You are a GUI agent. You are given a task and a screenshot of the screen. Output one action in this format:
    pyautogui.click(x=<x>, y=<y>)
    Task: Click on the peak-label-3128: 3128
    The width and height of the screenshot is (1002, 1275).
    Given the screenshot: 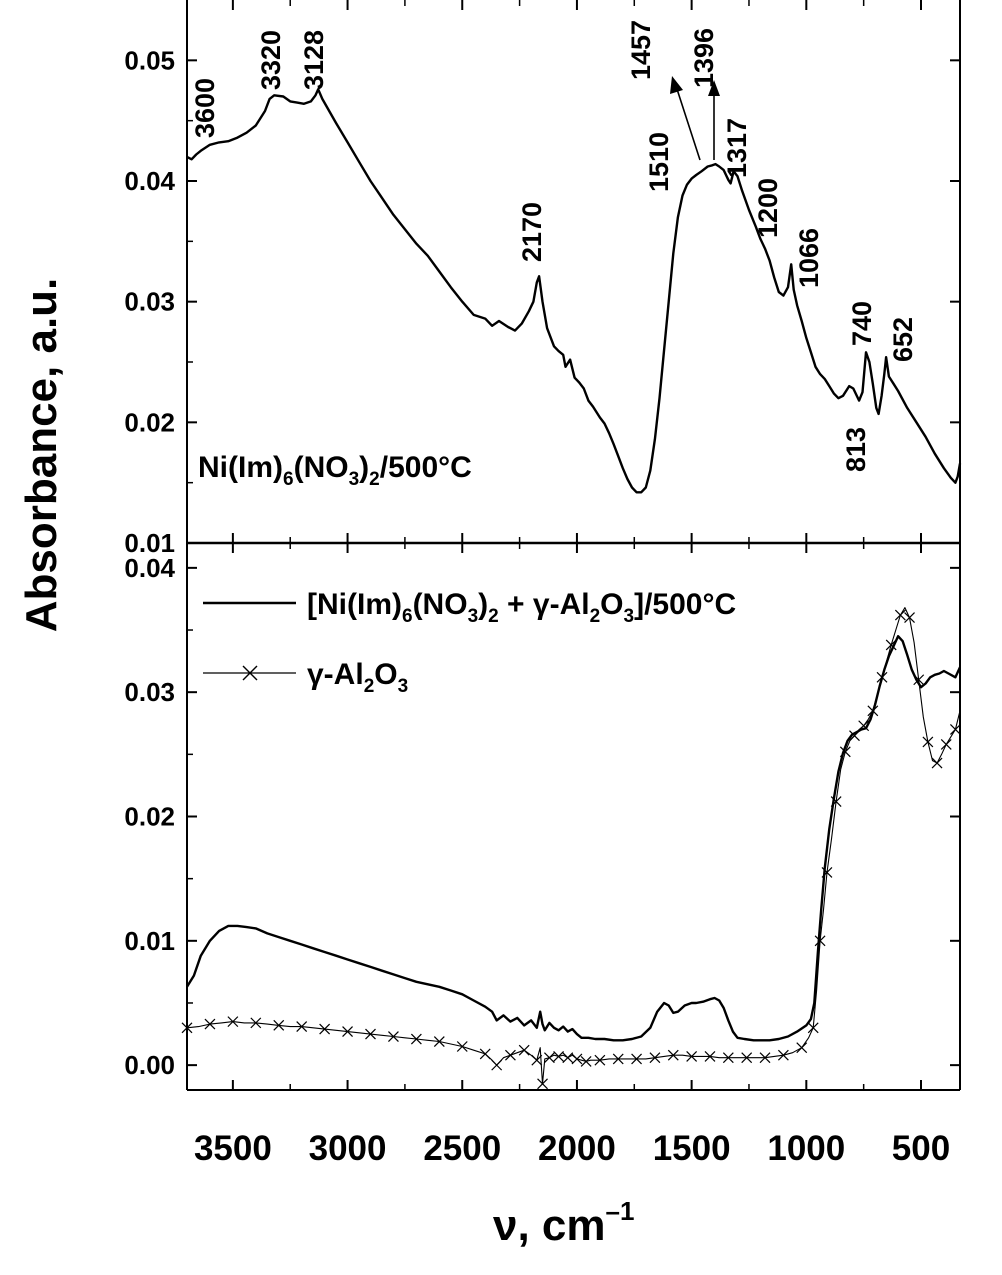 What is the action you would take?
    pyautogui.click(x=314, y=60)
    